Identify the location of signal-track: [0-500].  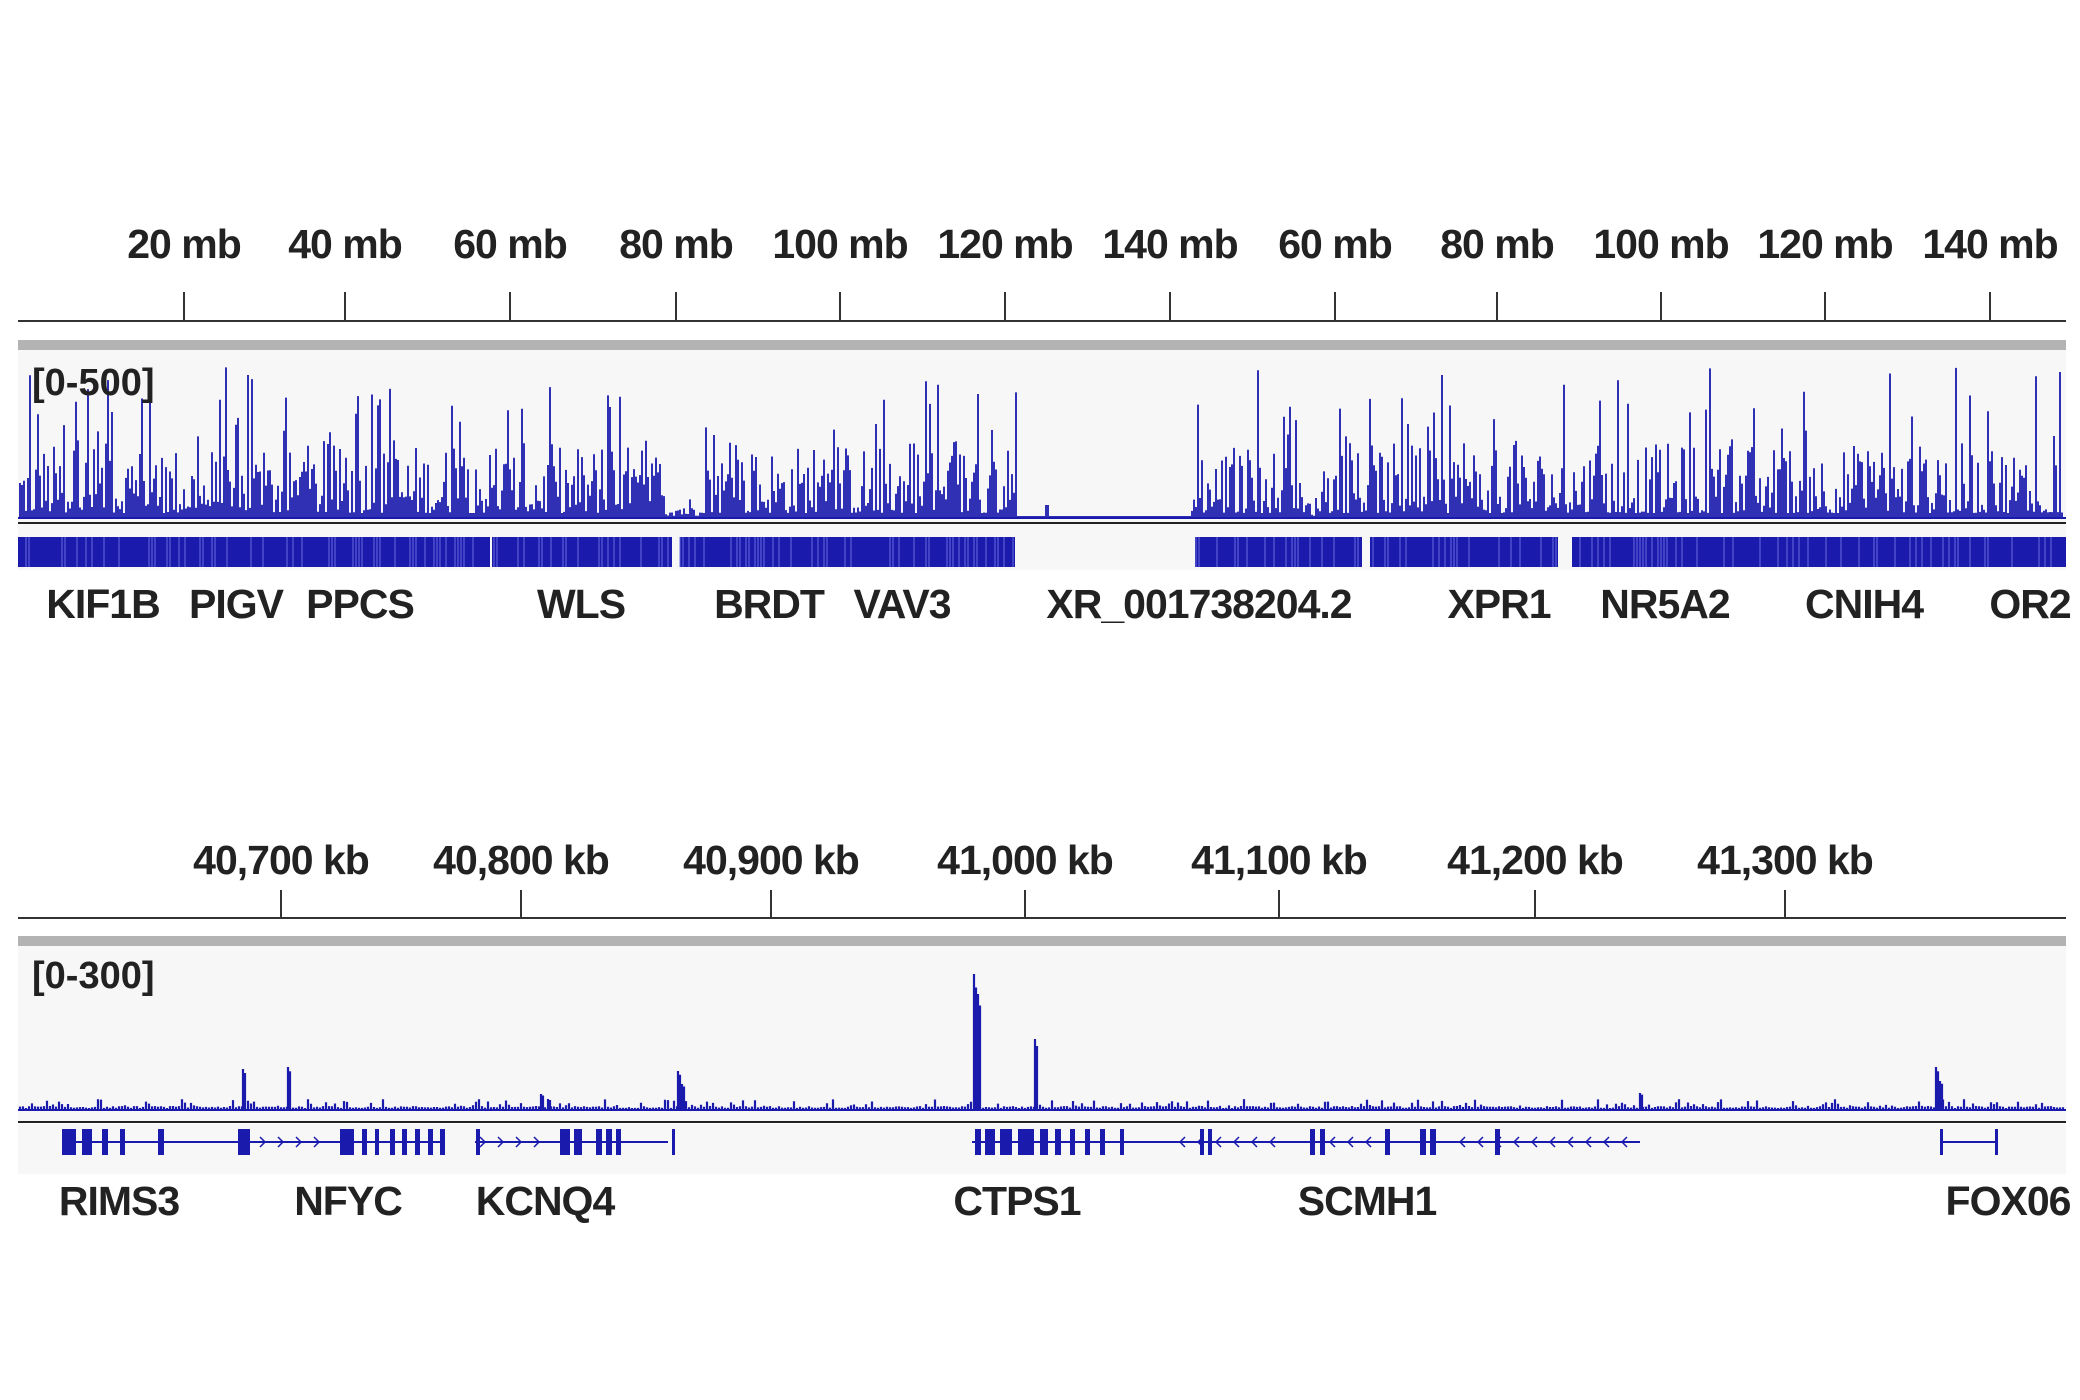
(1042, 433).